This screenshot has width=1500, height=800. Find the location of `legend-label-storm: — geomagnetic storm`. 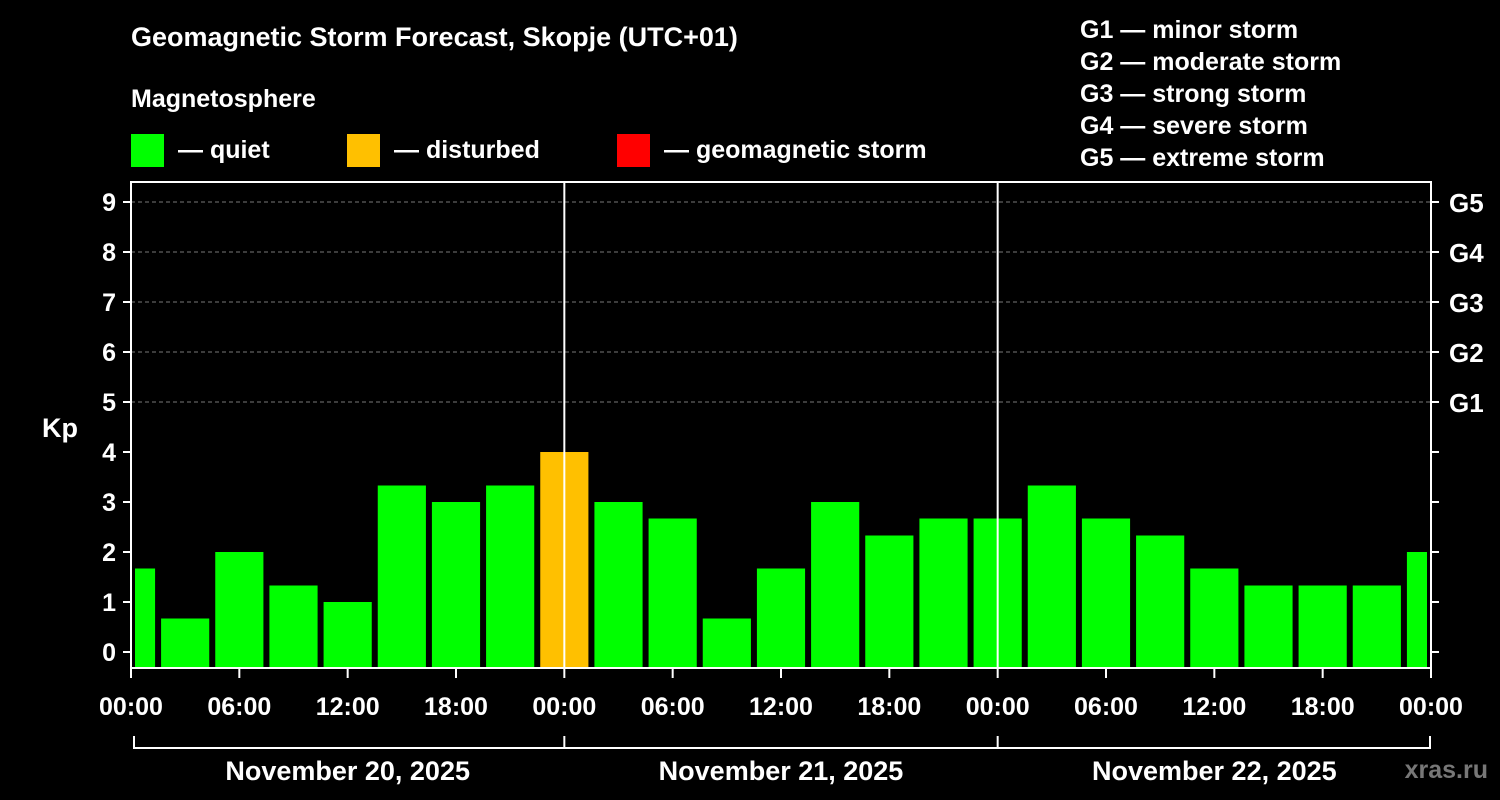

legend-label-storm: — geomagnetic storm is located at coordinates (795, 149).